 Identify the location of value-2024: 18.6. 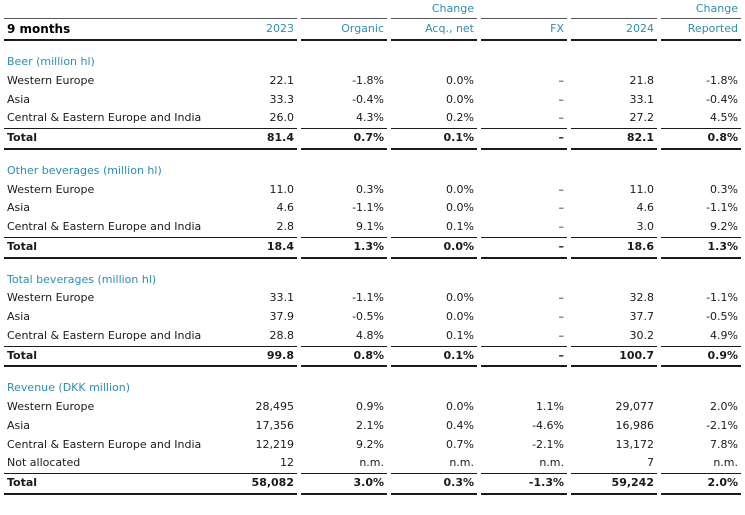
(614, 247).